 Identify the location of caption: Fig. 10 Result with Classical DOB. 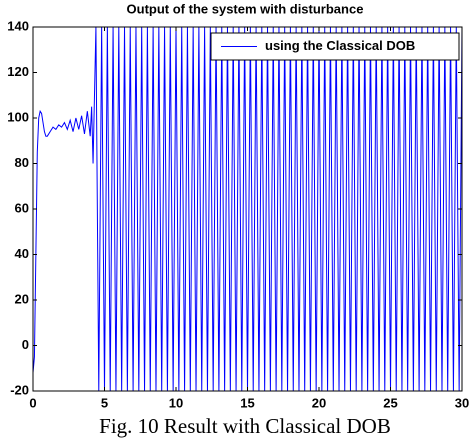
(245, 426).